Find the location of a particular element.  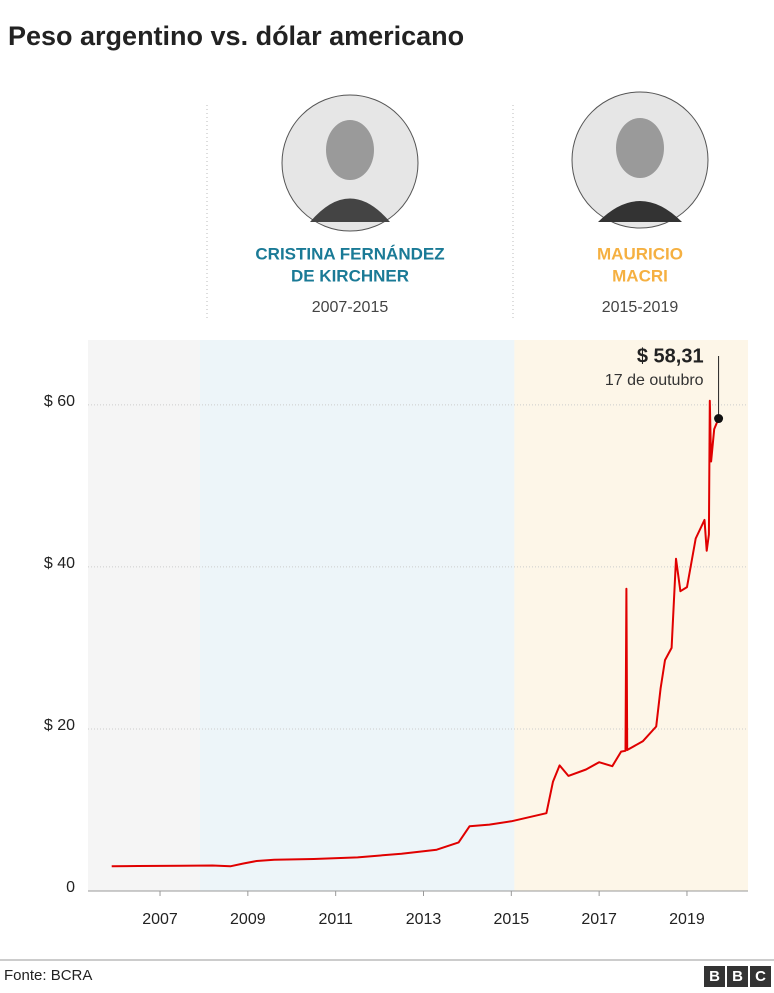

period-name: MACRI is located at coordinates (640, 275).